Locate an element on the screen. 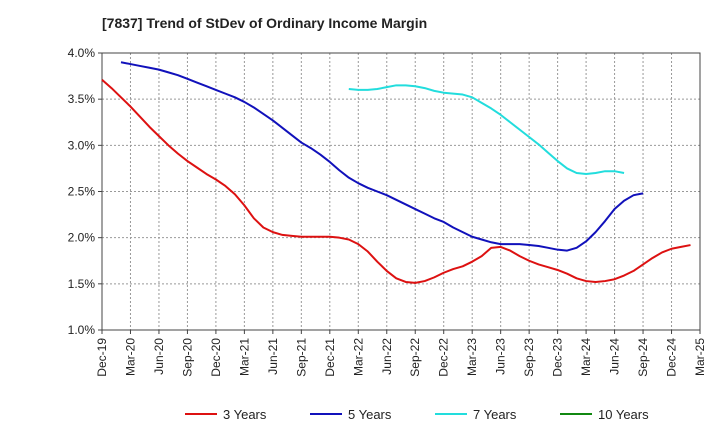 This screenshot has height=445, width=720. x-tick-label: Sep-24 is located at coordinates (643, 357).